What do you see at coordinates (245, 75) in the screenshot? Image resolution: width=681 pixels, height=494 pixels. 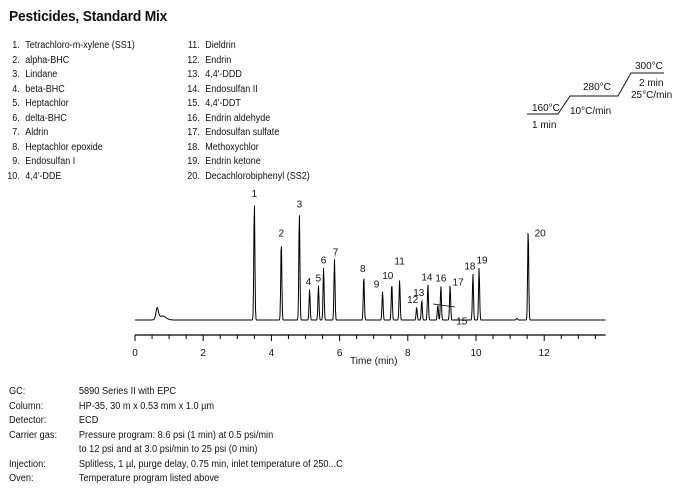 I see `legend-item: 13. 4,4′-DDD` at bounding box center [245, 75].